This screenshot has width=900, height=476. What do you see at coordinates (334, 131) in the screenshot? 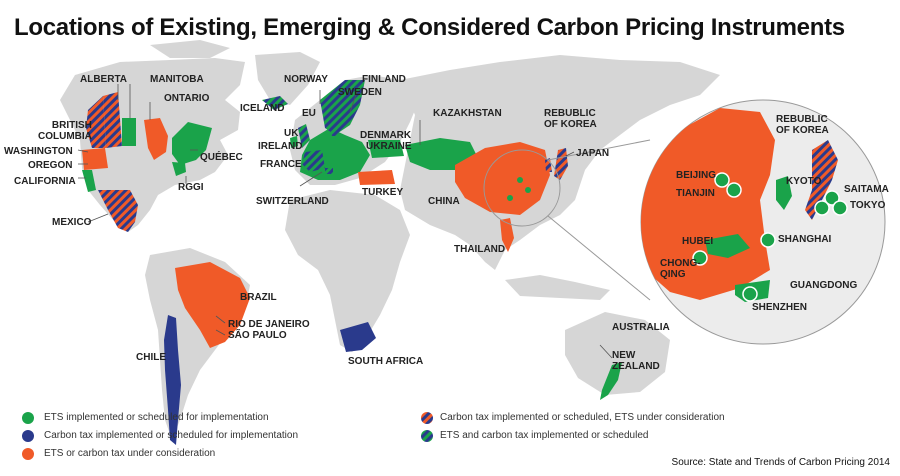
I see `denmark-region` at bounding box center [334, 131].